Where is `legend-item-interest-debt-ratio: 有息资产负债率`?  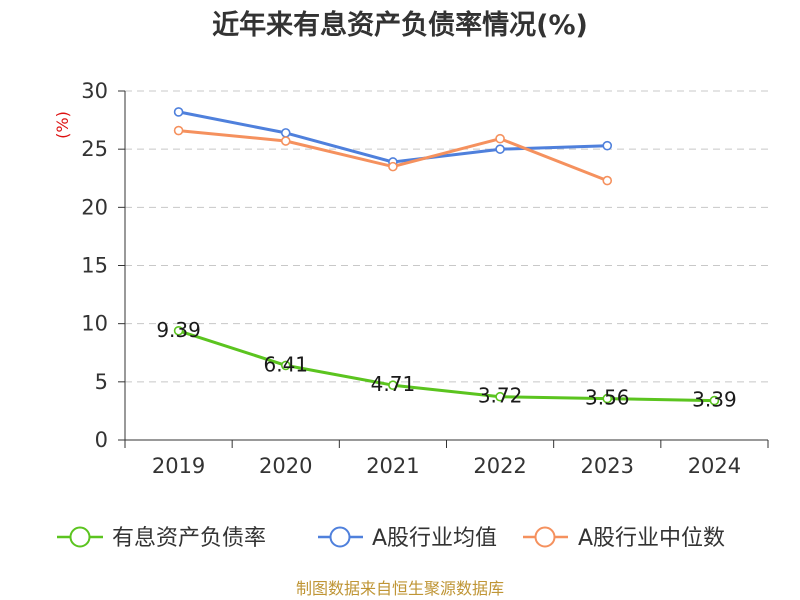 legend-item-interest-debt-ratio: 有息资产负债率 is located at coordinates (161, 538).